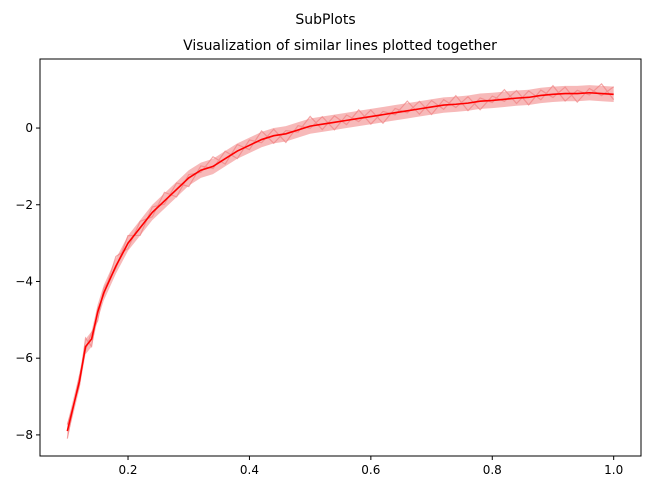 The height and width of the screenshot is (491, 651). Describe the element at coordinates (127, 470) in the screenshot. I see `x-tick-label-0: 0.2` at that location.